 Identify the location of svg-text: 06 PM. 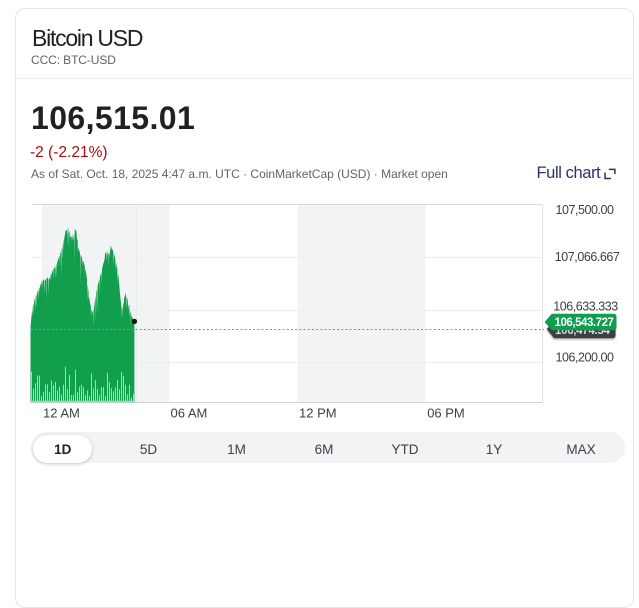
(446, 412).